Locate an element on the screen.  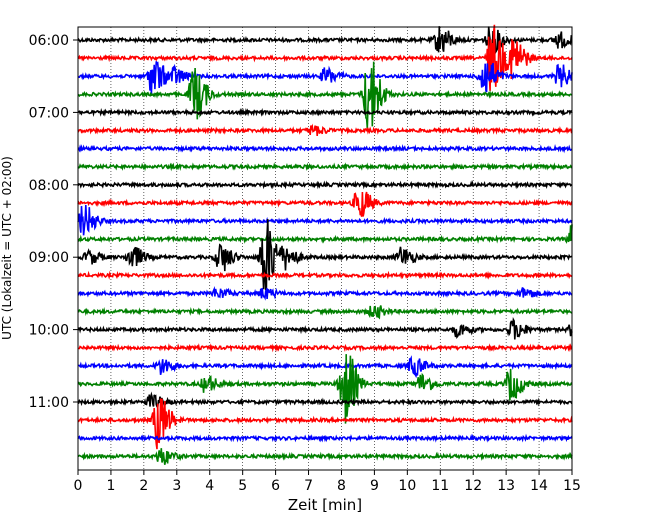
y-axis-ticks: 06:00 07:00 08:00 09:00 10:00 11:00 is located at coordinates (53, 222).